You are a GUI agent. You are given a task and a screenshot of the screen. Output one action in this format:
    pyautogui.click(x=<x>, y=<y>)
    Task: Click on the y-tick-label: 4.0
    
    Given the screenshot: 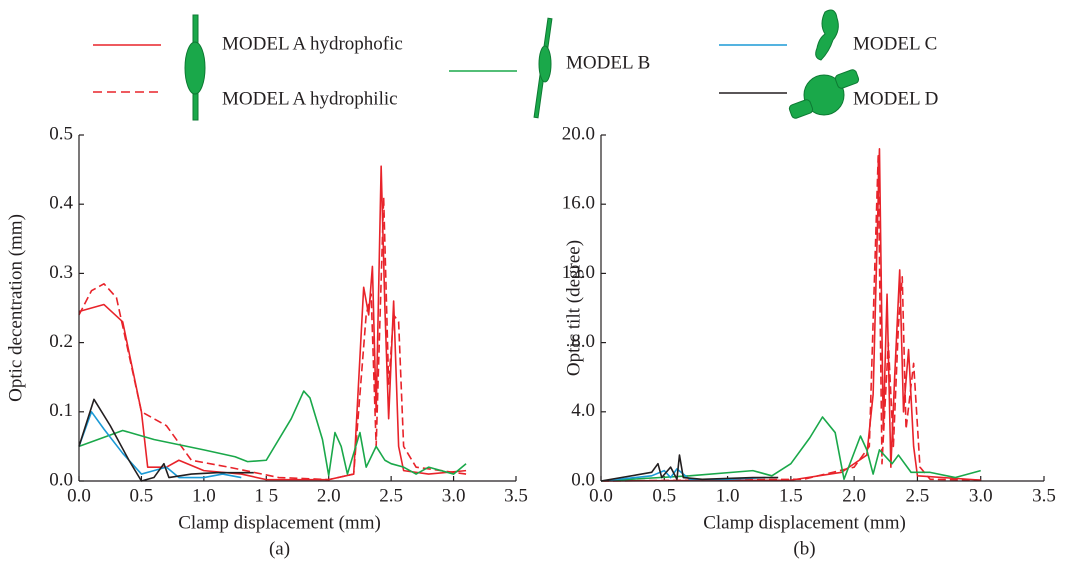 What is the action you would take?
    pyautogui.click(x=583, y=410)
    